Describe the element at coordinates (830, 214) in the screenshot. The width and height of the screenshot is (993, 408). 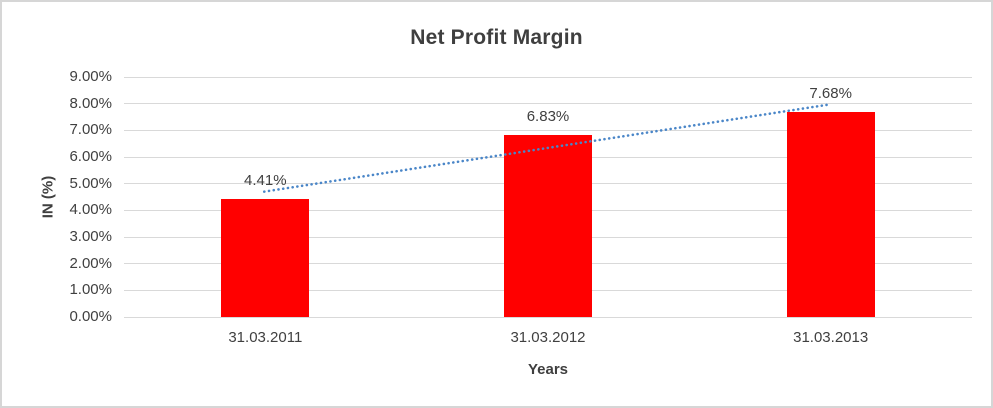
I see `bar-31.03.2013` at that location.